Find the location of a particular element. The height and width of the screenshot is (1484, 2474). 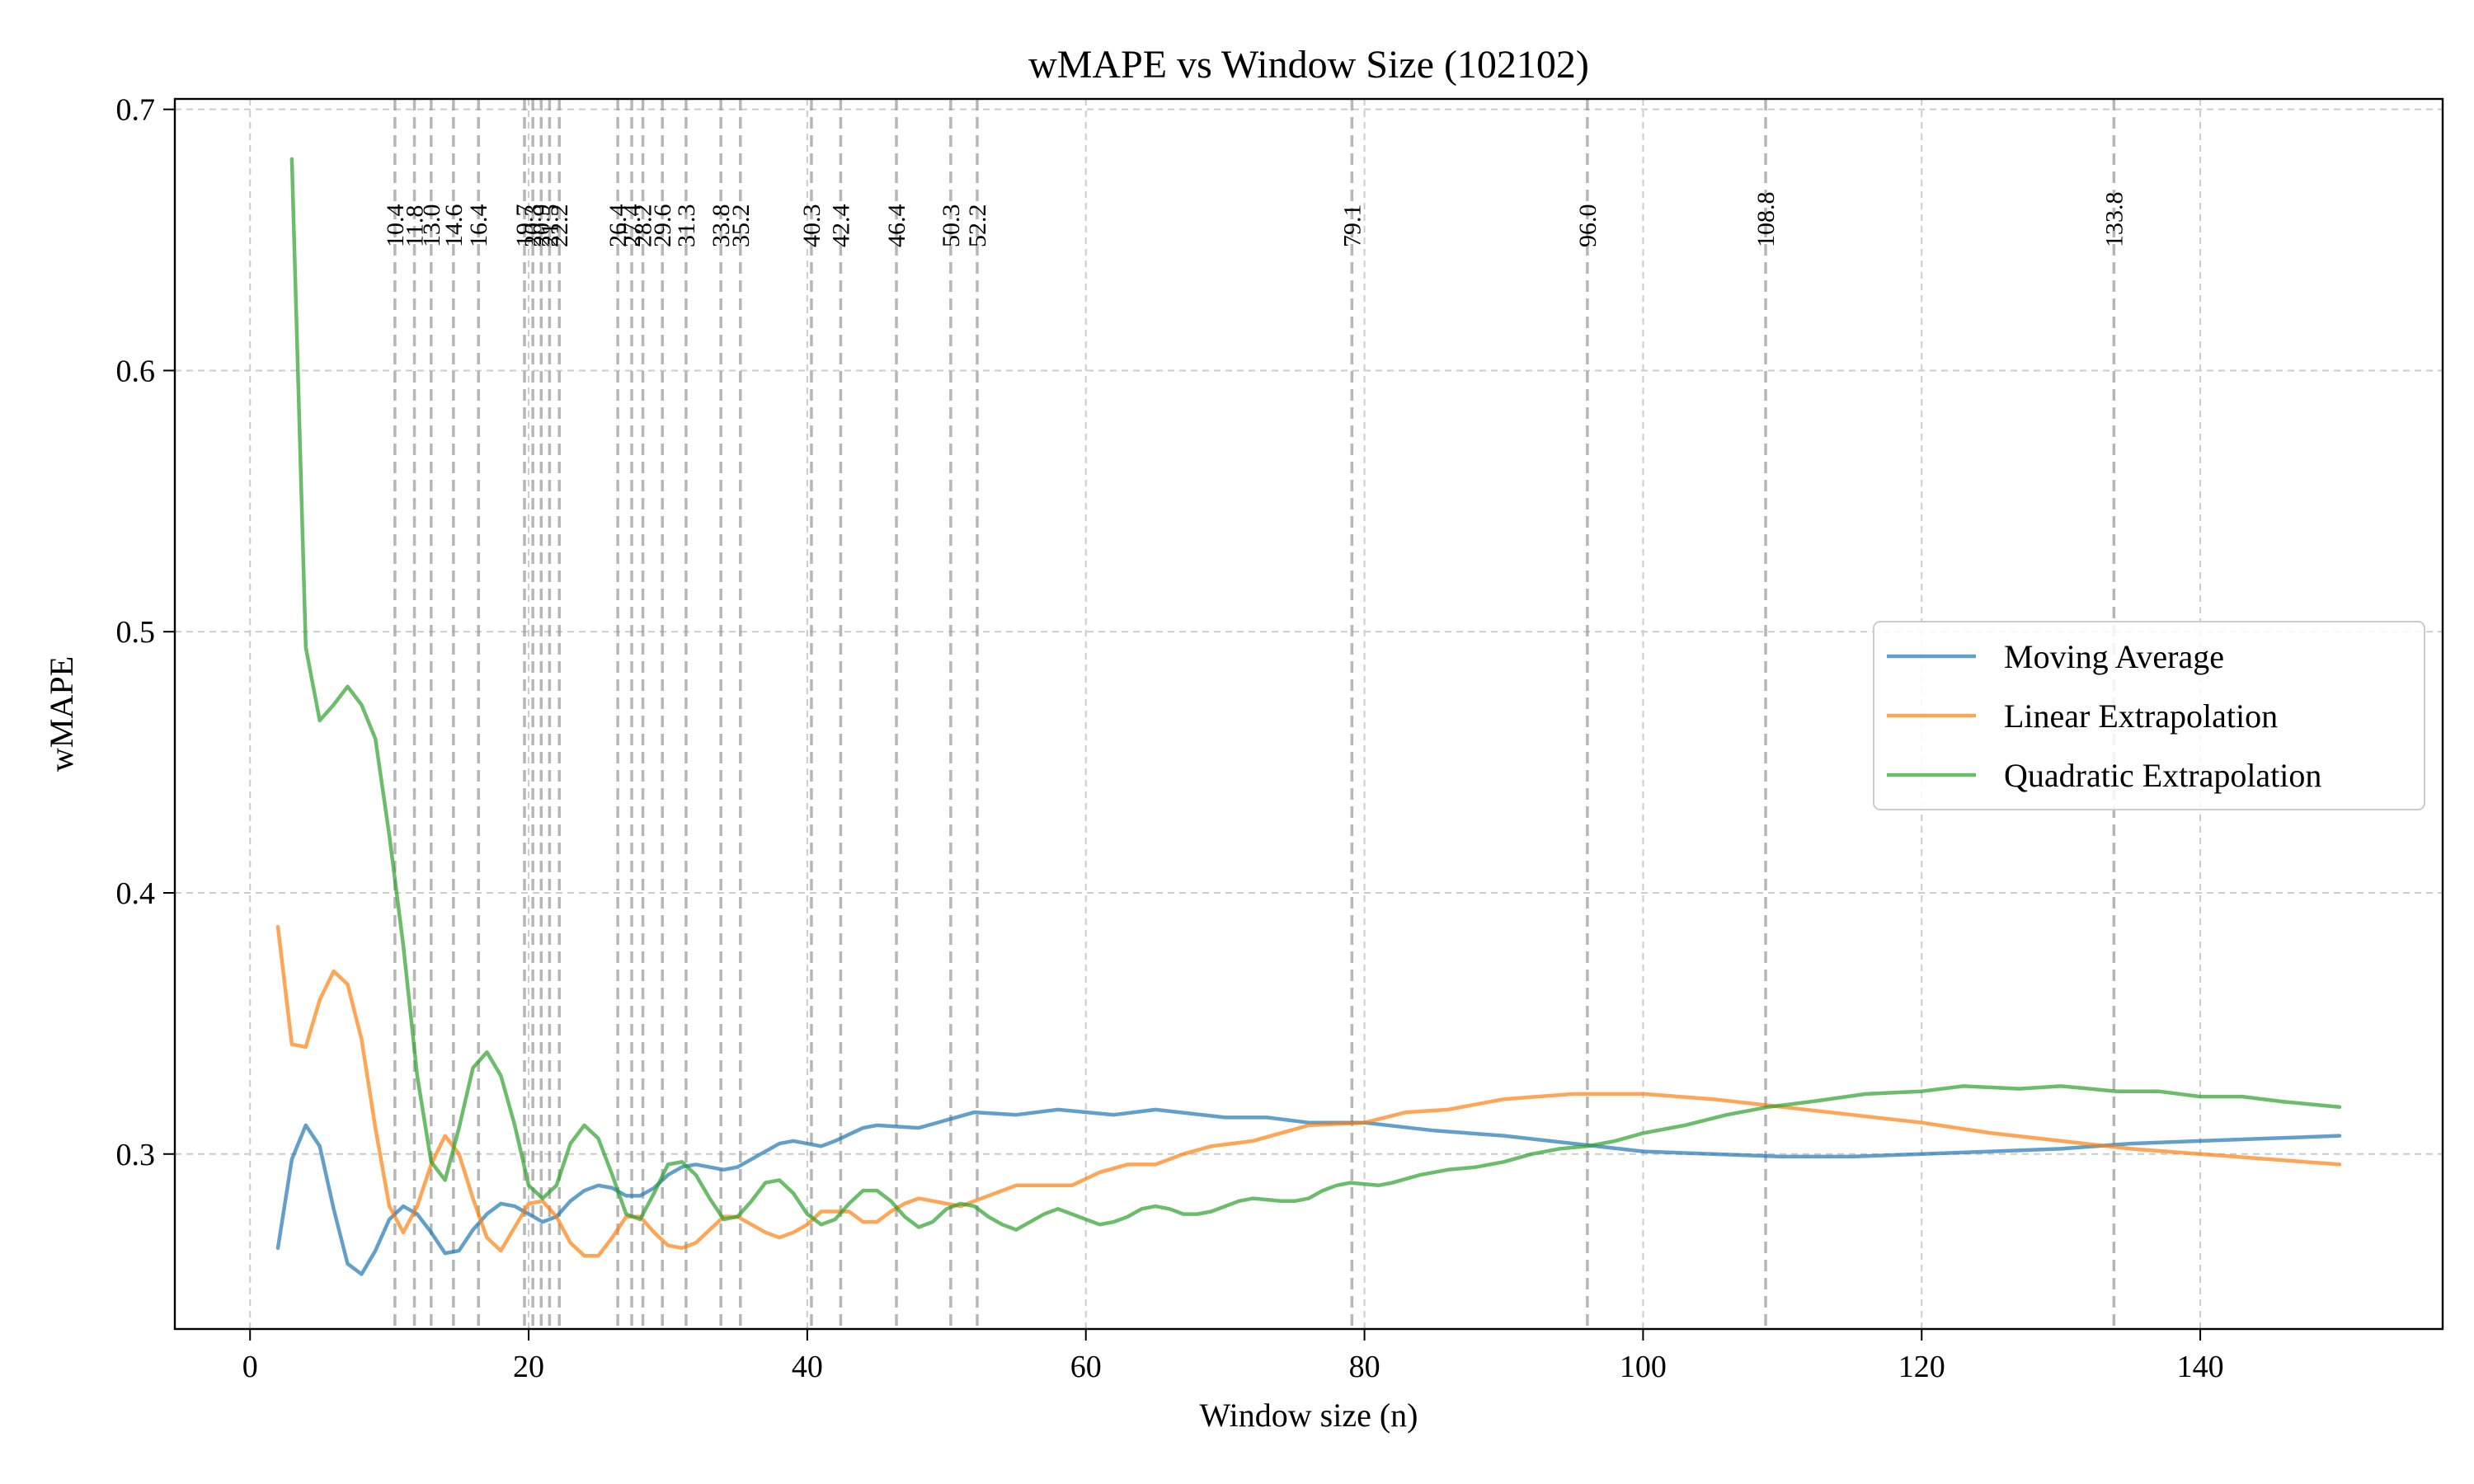

x-tick-label: 120 is located at coordinates (1921, 1367).